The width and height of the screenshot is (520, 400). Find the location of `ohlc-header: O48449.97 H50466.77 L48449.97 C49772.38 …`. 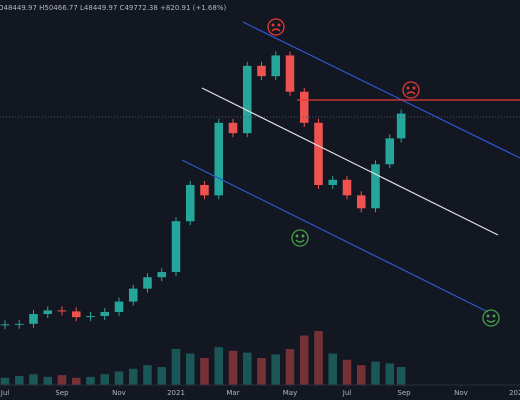

ohlc-header: O48449.97 H50466.77 L48449.97 C49772.38 … is located at coordinates (113, 8).